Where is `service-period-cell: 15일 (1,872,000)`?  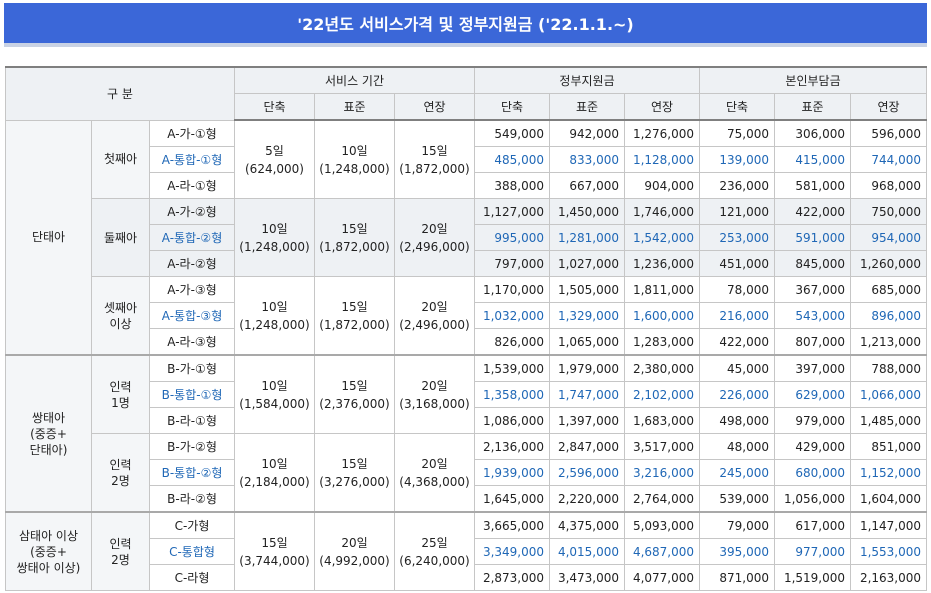 service-period-cell: 15일 (1,872,000) is located at coordinates (354, 316).